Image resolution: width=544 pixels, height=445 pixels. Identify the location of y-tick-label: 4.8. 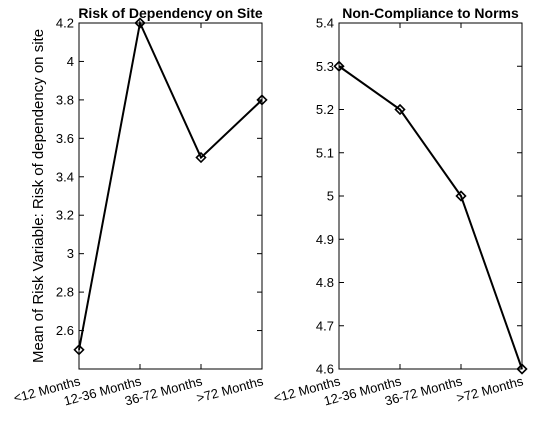
(325, 282).